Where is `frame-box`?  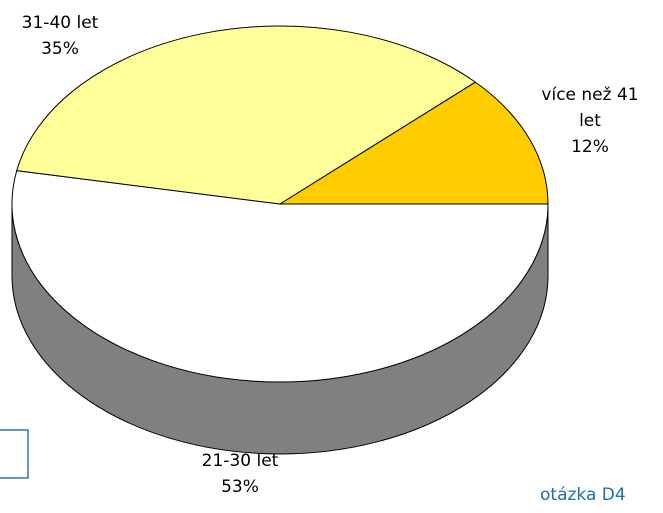
frame-box is located at coordinates (14, 454).